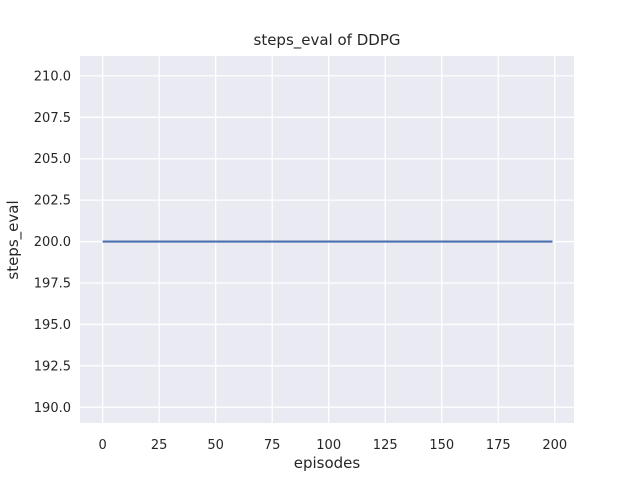 Image resolution: width=640 pixels, height=480 pixels. Describe the element at coordinates (52, 242) in the screenshot. I see `y-tick-label: 200.0` at that location.